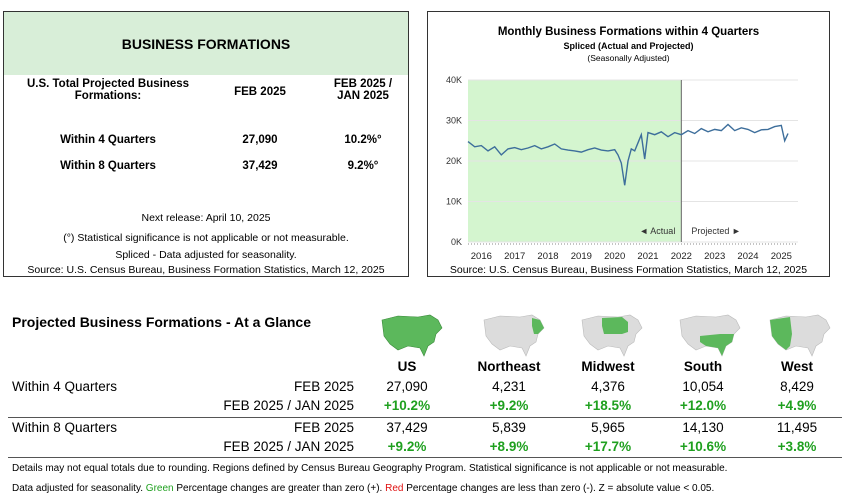  I want to click on value-4q-northeast: 4,231, so click(509, 386).